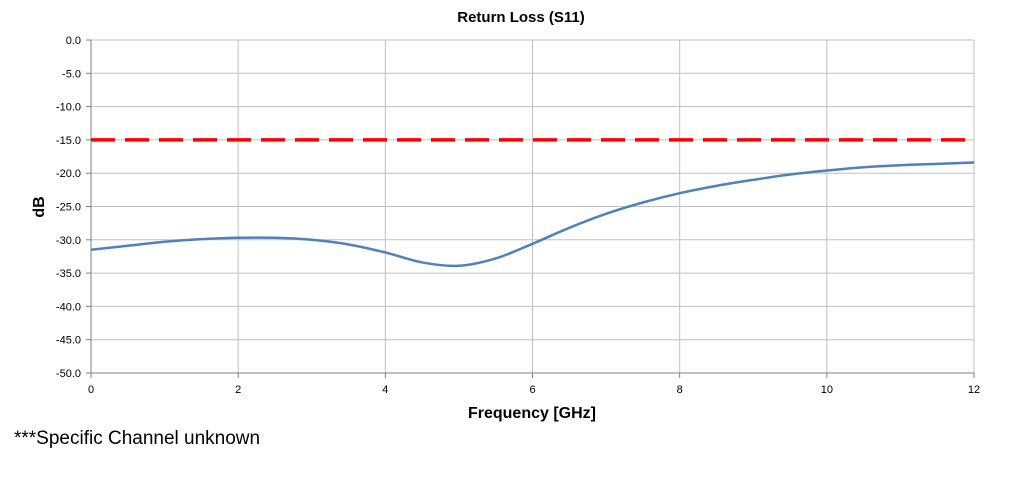 Image resolution: width=1024 pixels, height=483 pixels. What do you see at coordinates (68, 374) in the screenshot?
I see `y-tick-label: -50.0` at bounding box center [68, 374].